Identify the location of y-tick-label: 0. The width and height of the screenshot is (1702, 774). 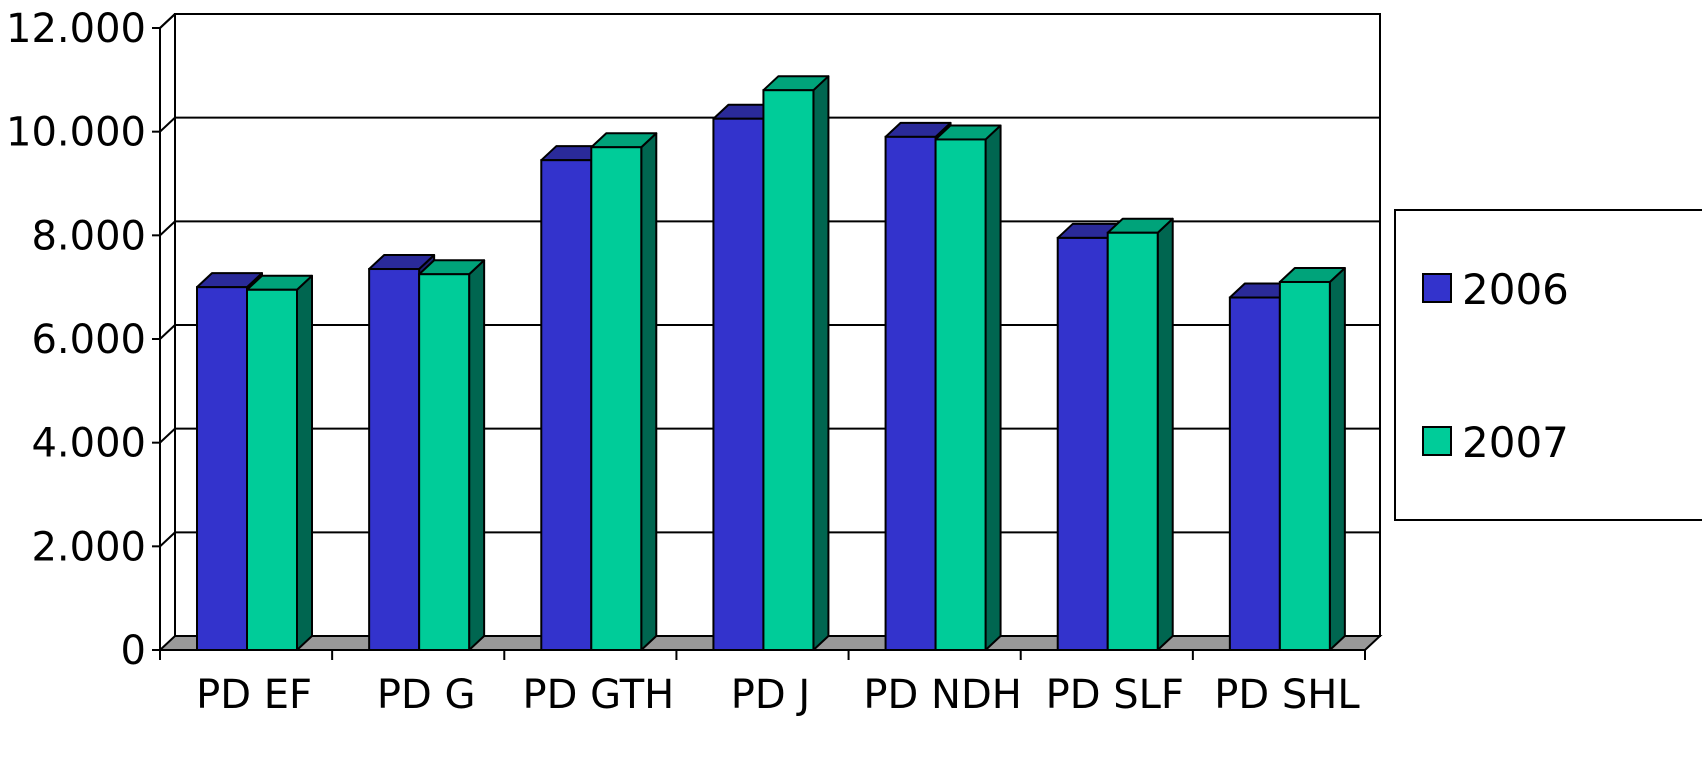
(133, 651).